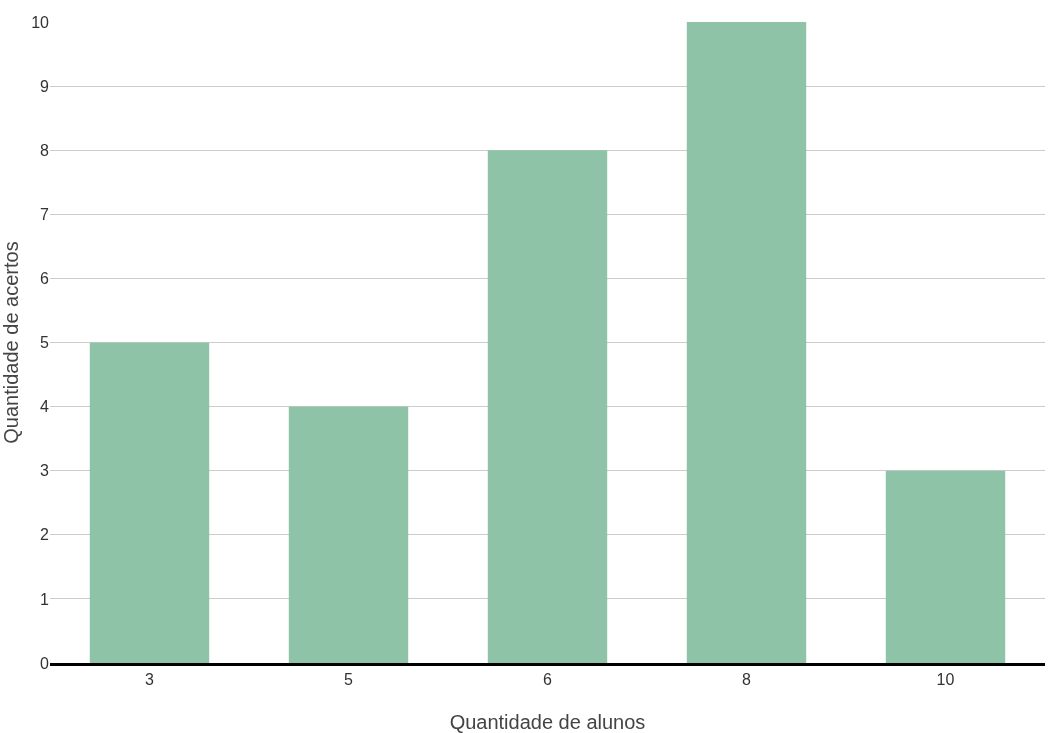 This screenshot has height=733, width=1055. What do you see at coordinates (45, 663) in the screenshot?
I see `y-tick-label: 0` at bounding box center [45, 663].